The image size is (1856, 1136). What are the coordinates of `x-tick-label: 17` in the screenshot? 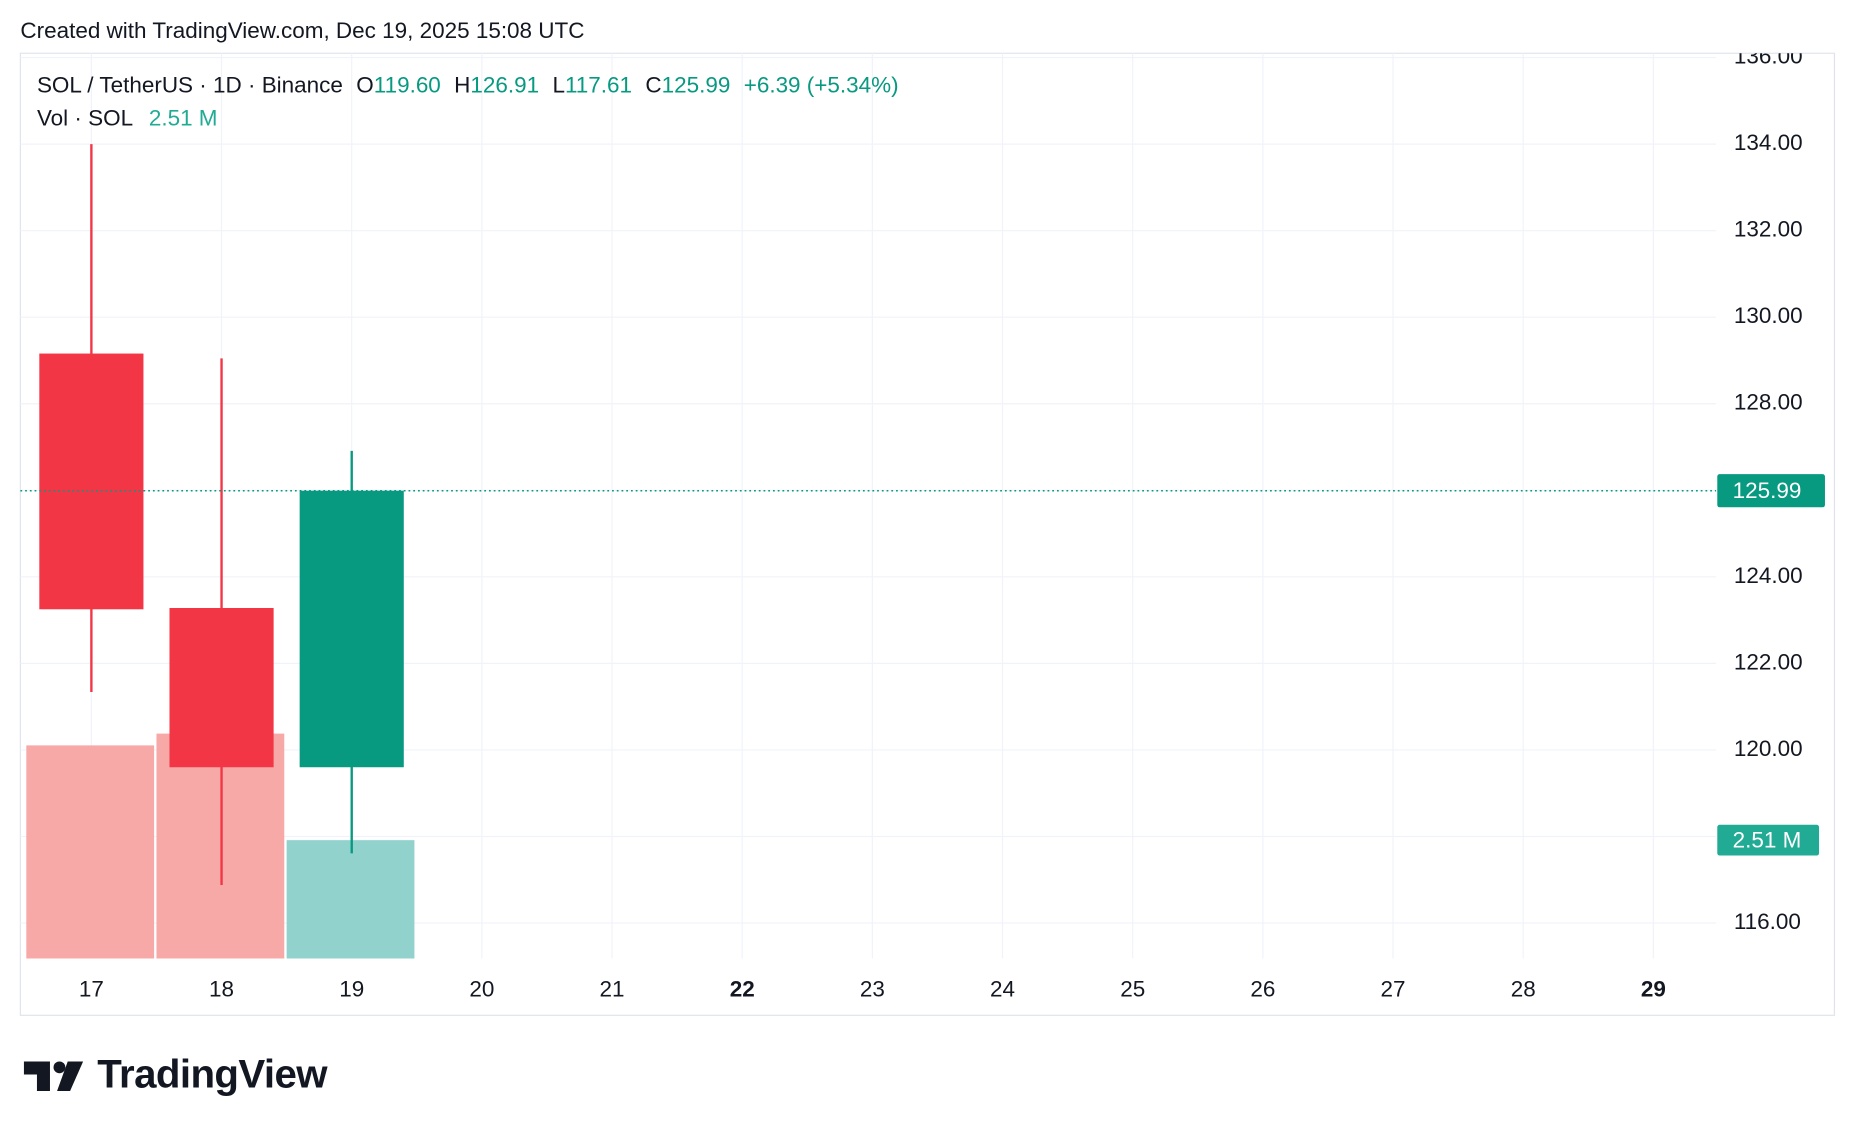 It's located at (91, 988).